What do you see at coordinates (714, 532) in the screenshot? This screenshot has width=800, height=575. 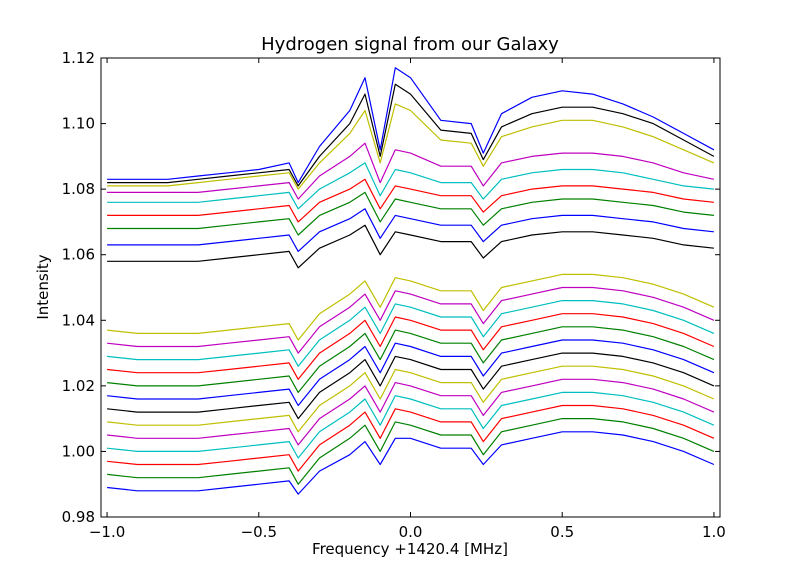 I see `x-tick-label: 1.0` at bounding box center [714, 532].